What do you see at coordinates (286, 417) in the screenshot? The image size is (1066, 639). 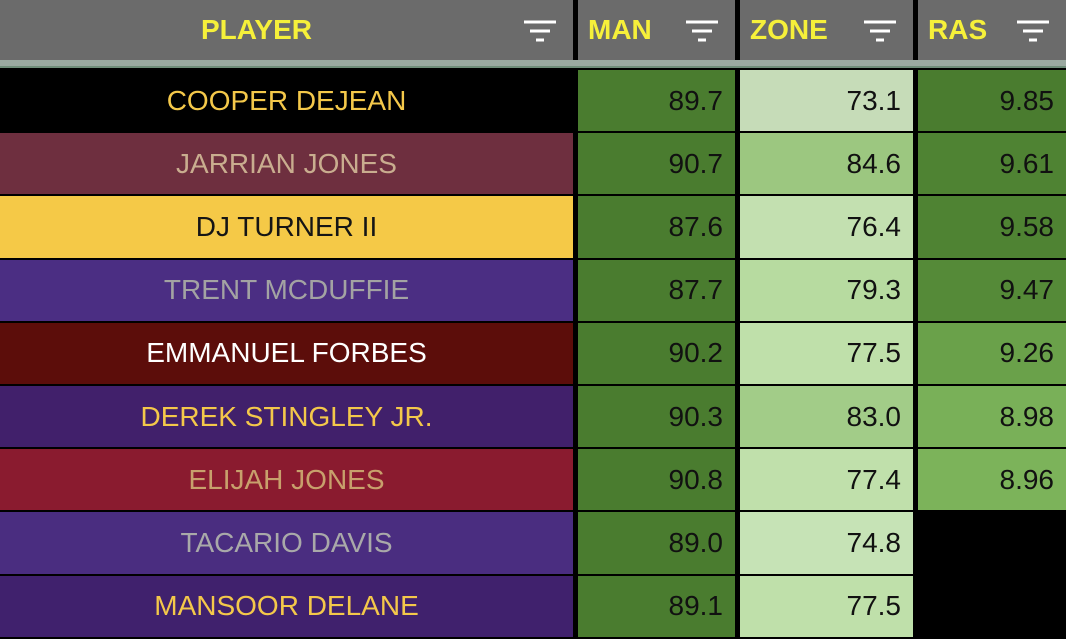 I see `player-name: DEREK STINGLEY JR.` at bounding box center [286, 417].